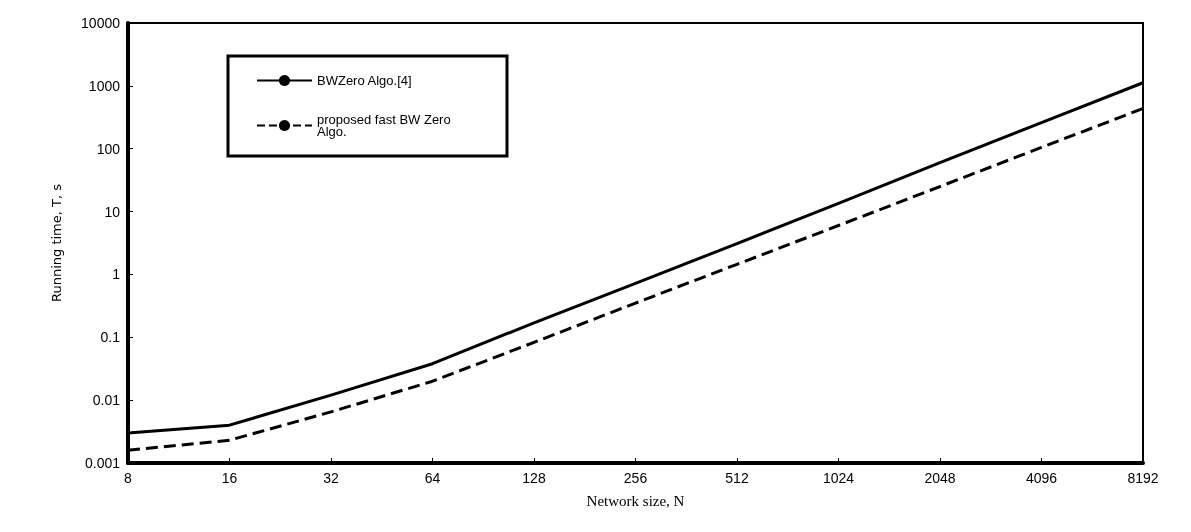  I want to click on x-tick-label: 32, so click(331, 478).